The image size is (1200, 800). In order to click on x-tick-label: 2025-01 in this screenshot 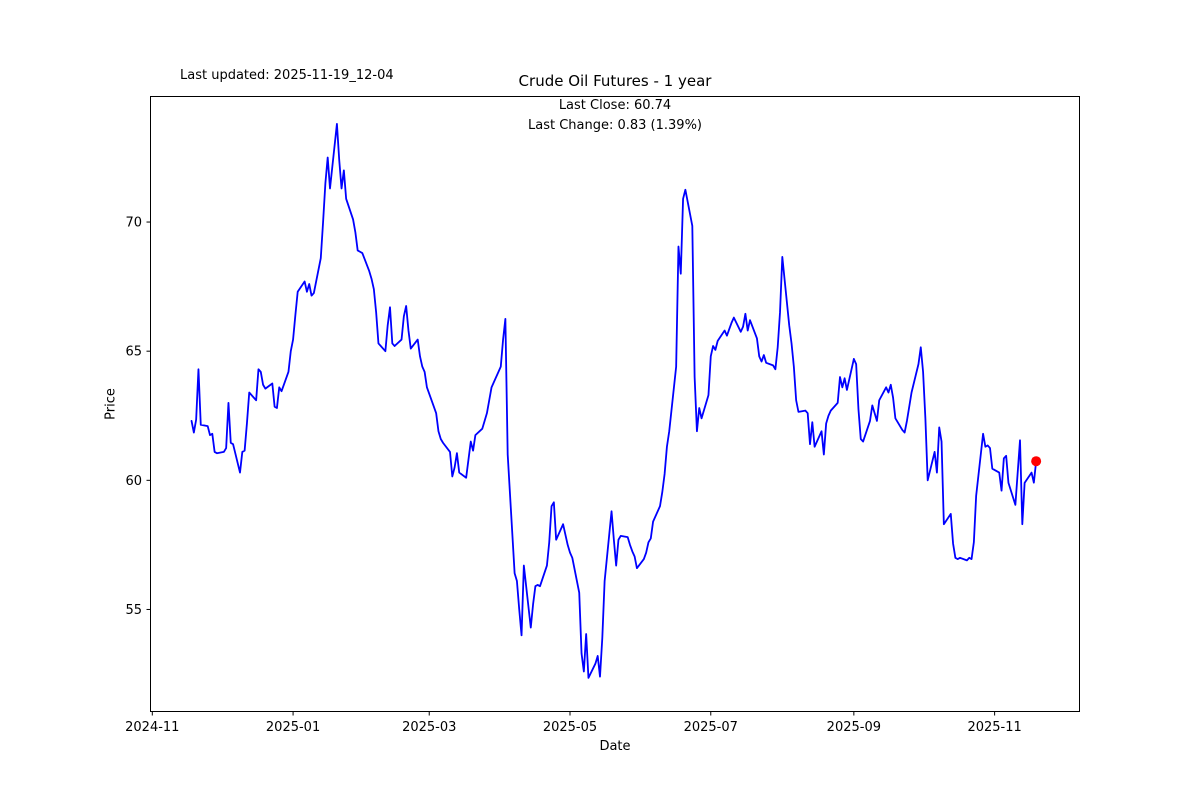, I will do `click(293, 727)`.